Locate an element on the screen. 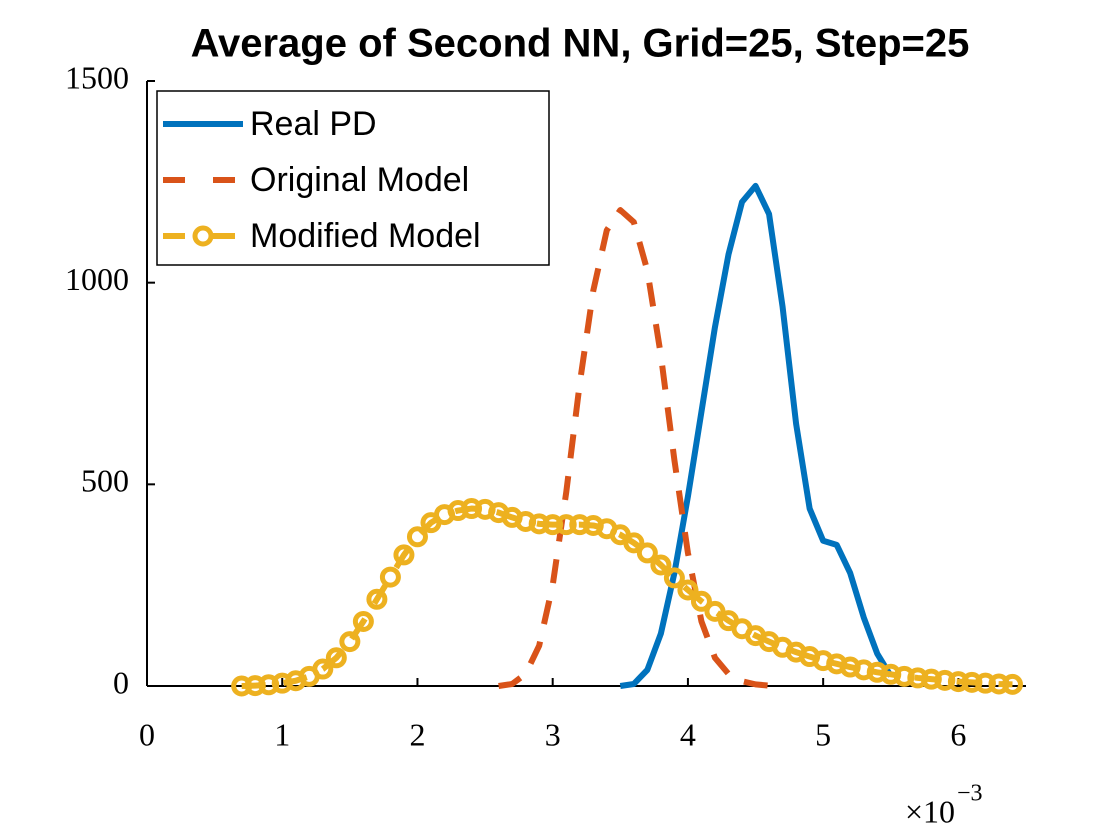 This screenshot has width=1120, height=840. x-tick-label: 2 is located at coordinates (417, 734).